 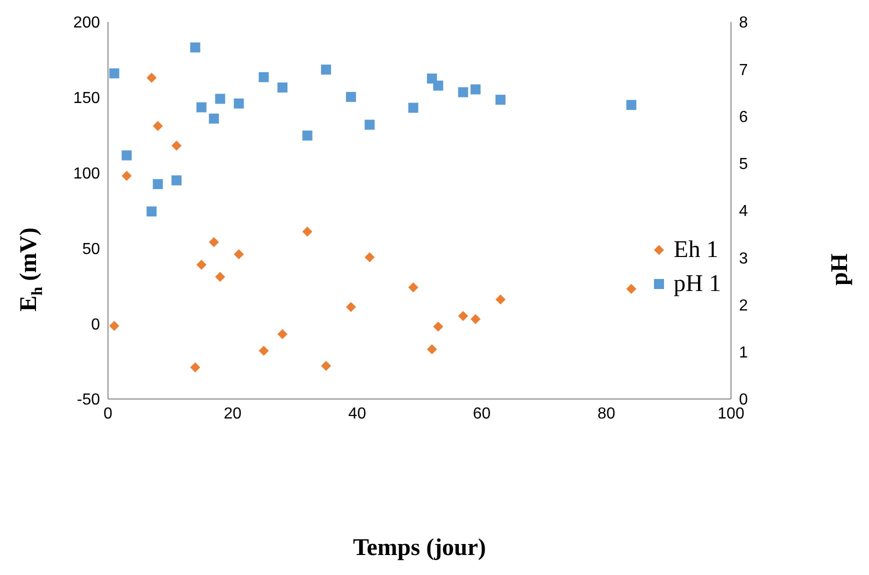 I want to click on x-tick-label: 40, so click(x=357, y=413).